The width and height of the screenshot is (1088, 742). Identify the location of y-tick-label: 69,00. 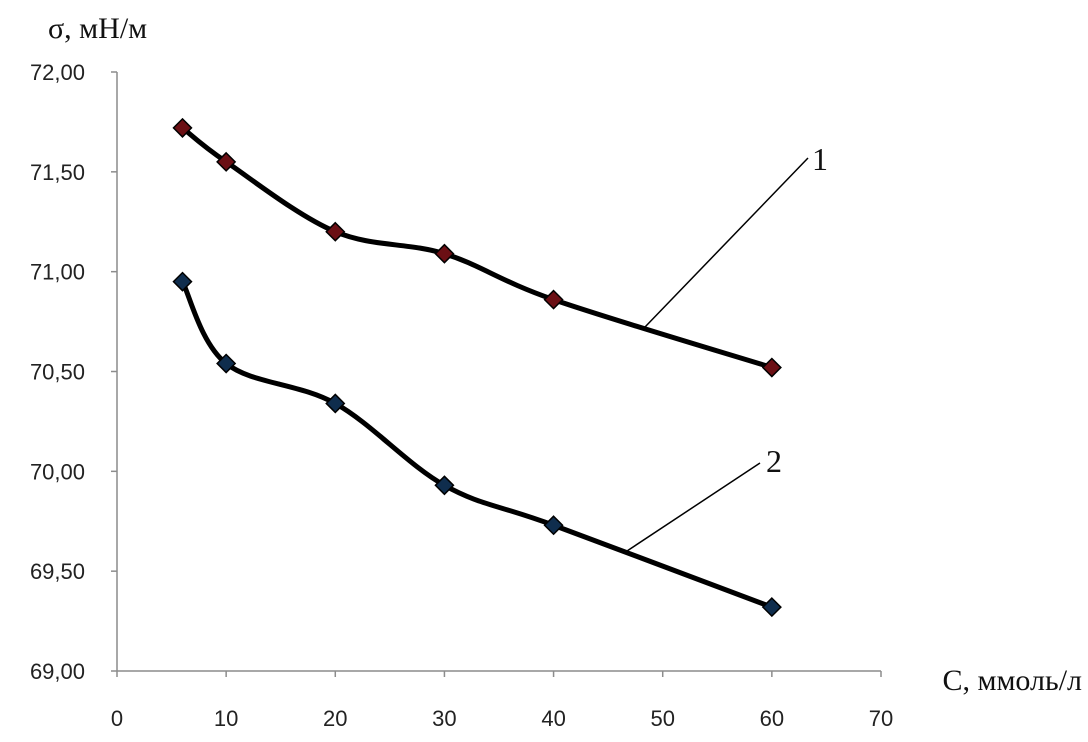
(57, 671).